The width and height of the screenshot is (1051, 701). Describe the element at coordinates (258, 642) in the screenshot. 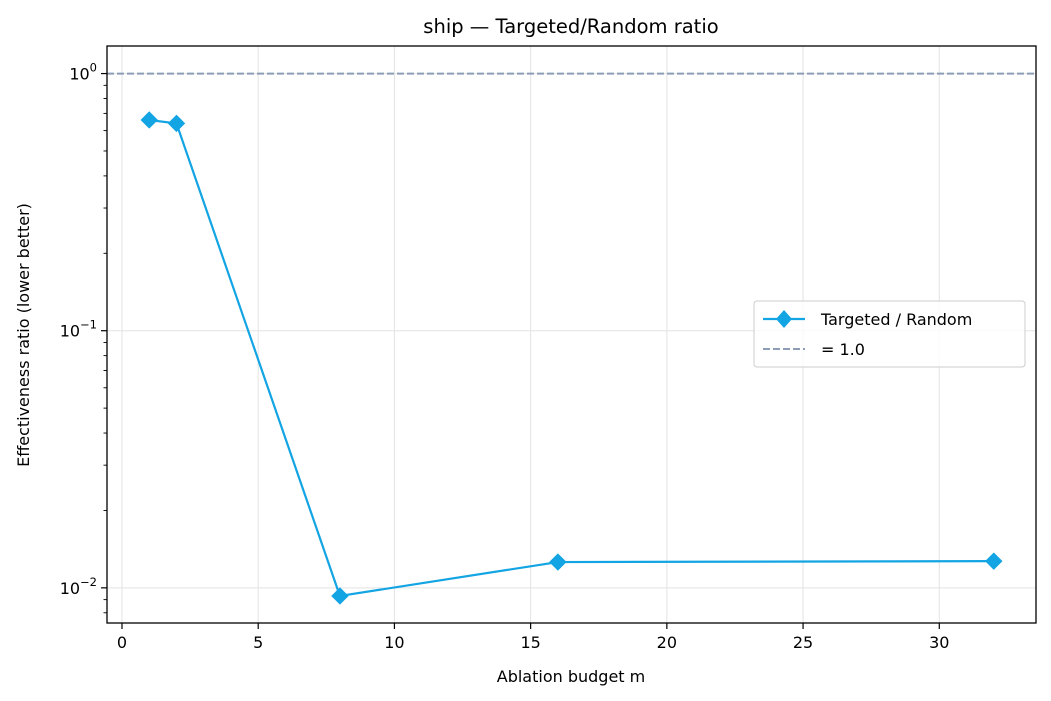

I see `x-tick-label: 5` at that location.